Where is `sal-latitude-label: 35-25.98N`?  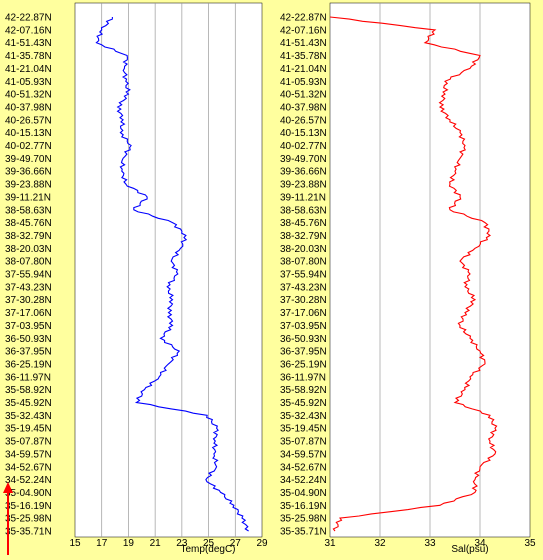 sal-latitude-label: 35-25.98N is located at coordinates (303, 519).